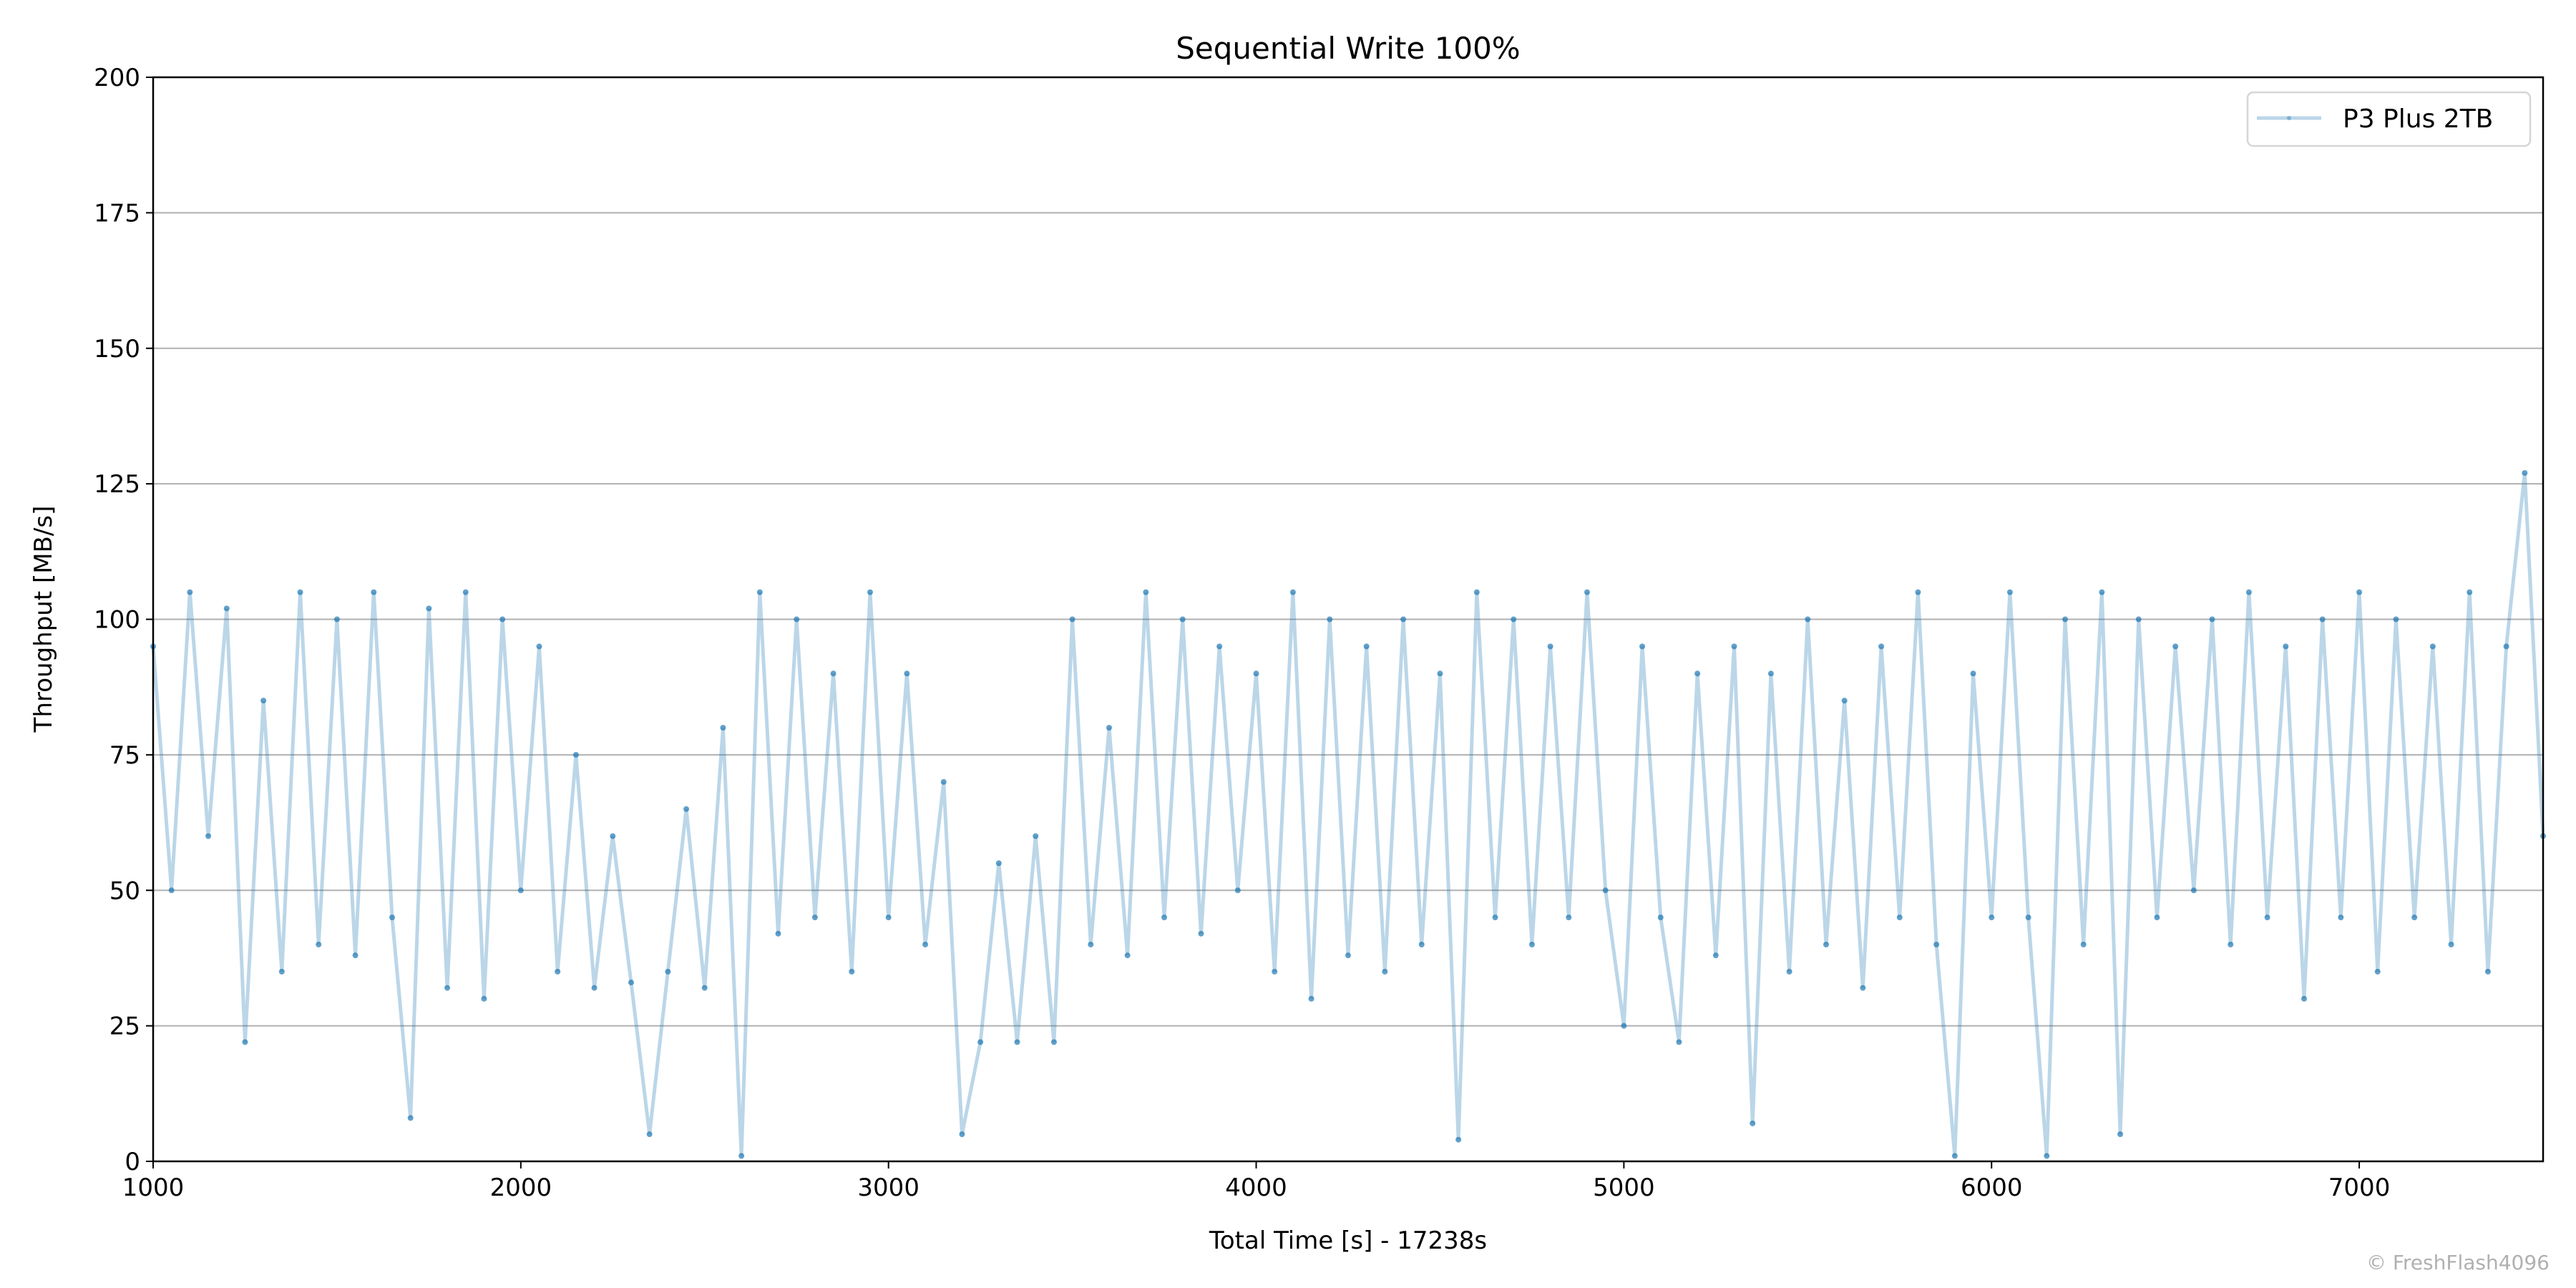 This screenshot has height=1288, width=2576. What do you see at coordinates (2418, 119) in the screenshot?
I see `legend-label: P3 Plus 2TB` at bounding box center [2418, 119].